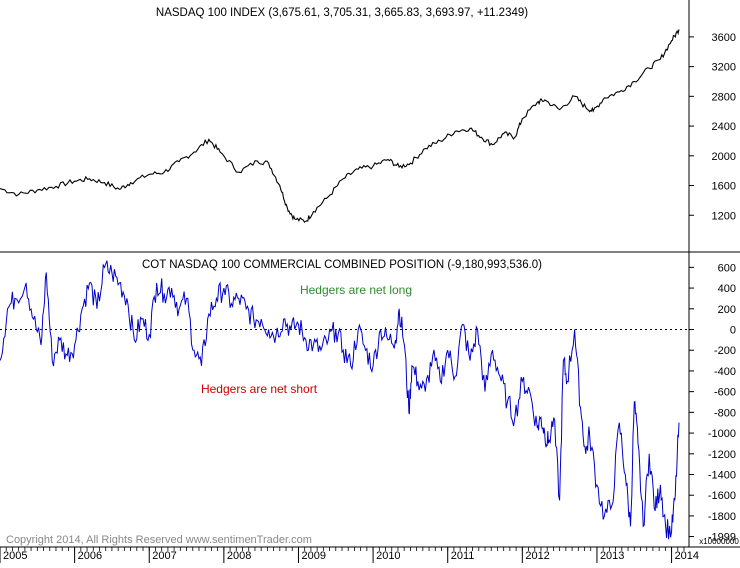 The image size is (740, 568). I want to click on cot-y-tick-label: 0, so click(733, 331).